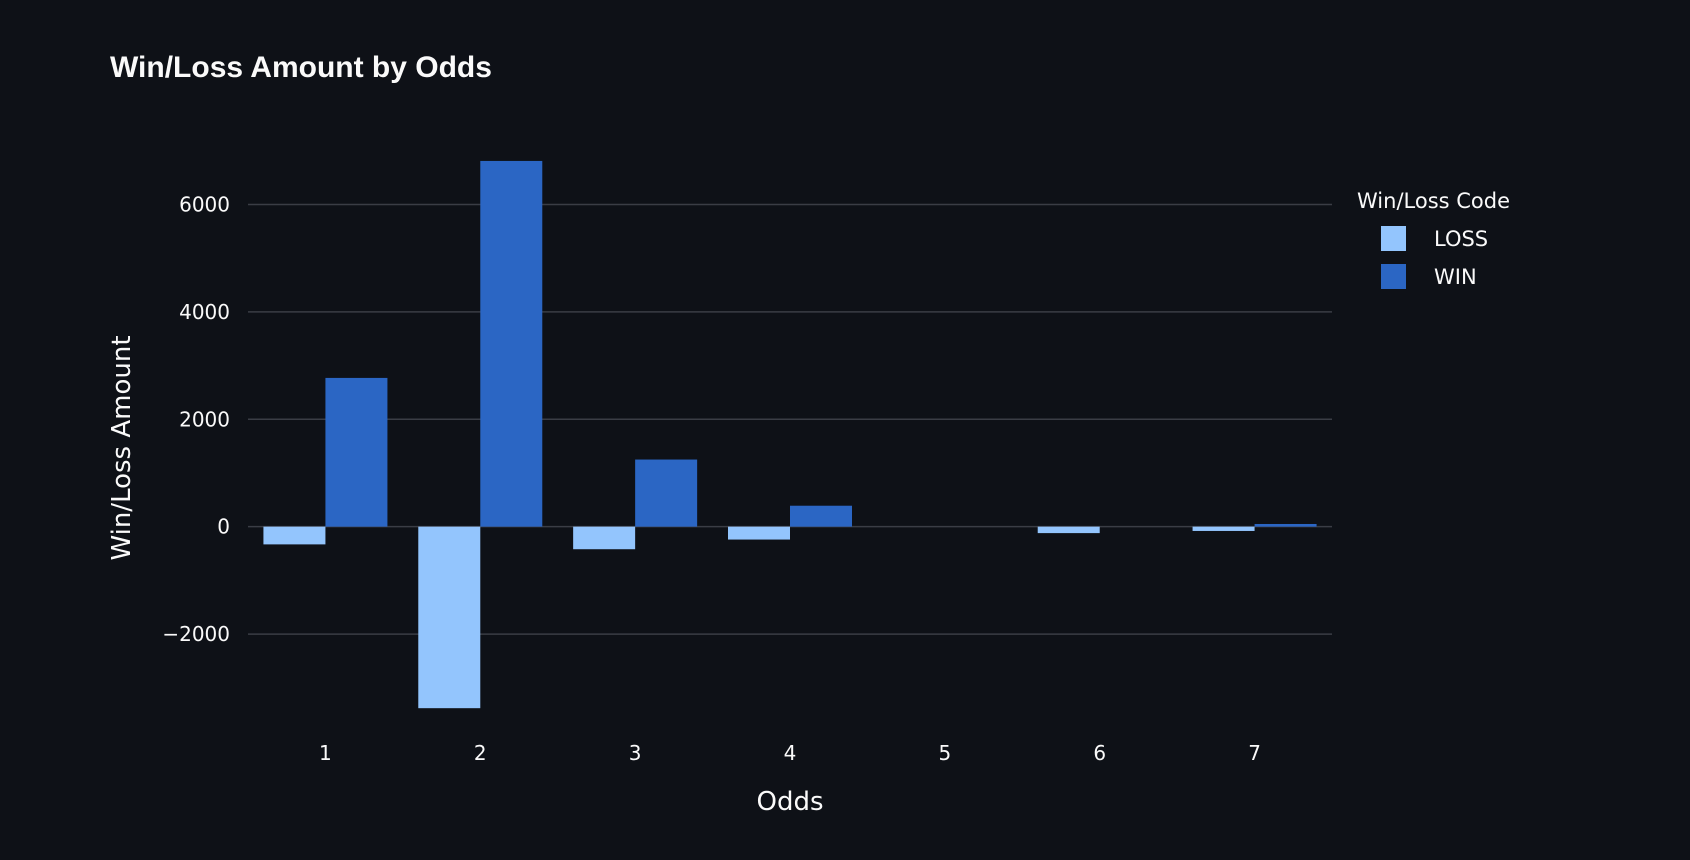 Image resolution: width=1690 pixels, height=860 pixels. Describe the element at coordinates (301, 67) in the screenshot. I see `chart-title: Win/Loss Amount by Odds` at that location.